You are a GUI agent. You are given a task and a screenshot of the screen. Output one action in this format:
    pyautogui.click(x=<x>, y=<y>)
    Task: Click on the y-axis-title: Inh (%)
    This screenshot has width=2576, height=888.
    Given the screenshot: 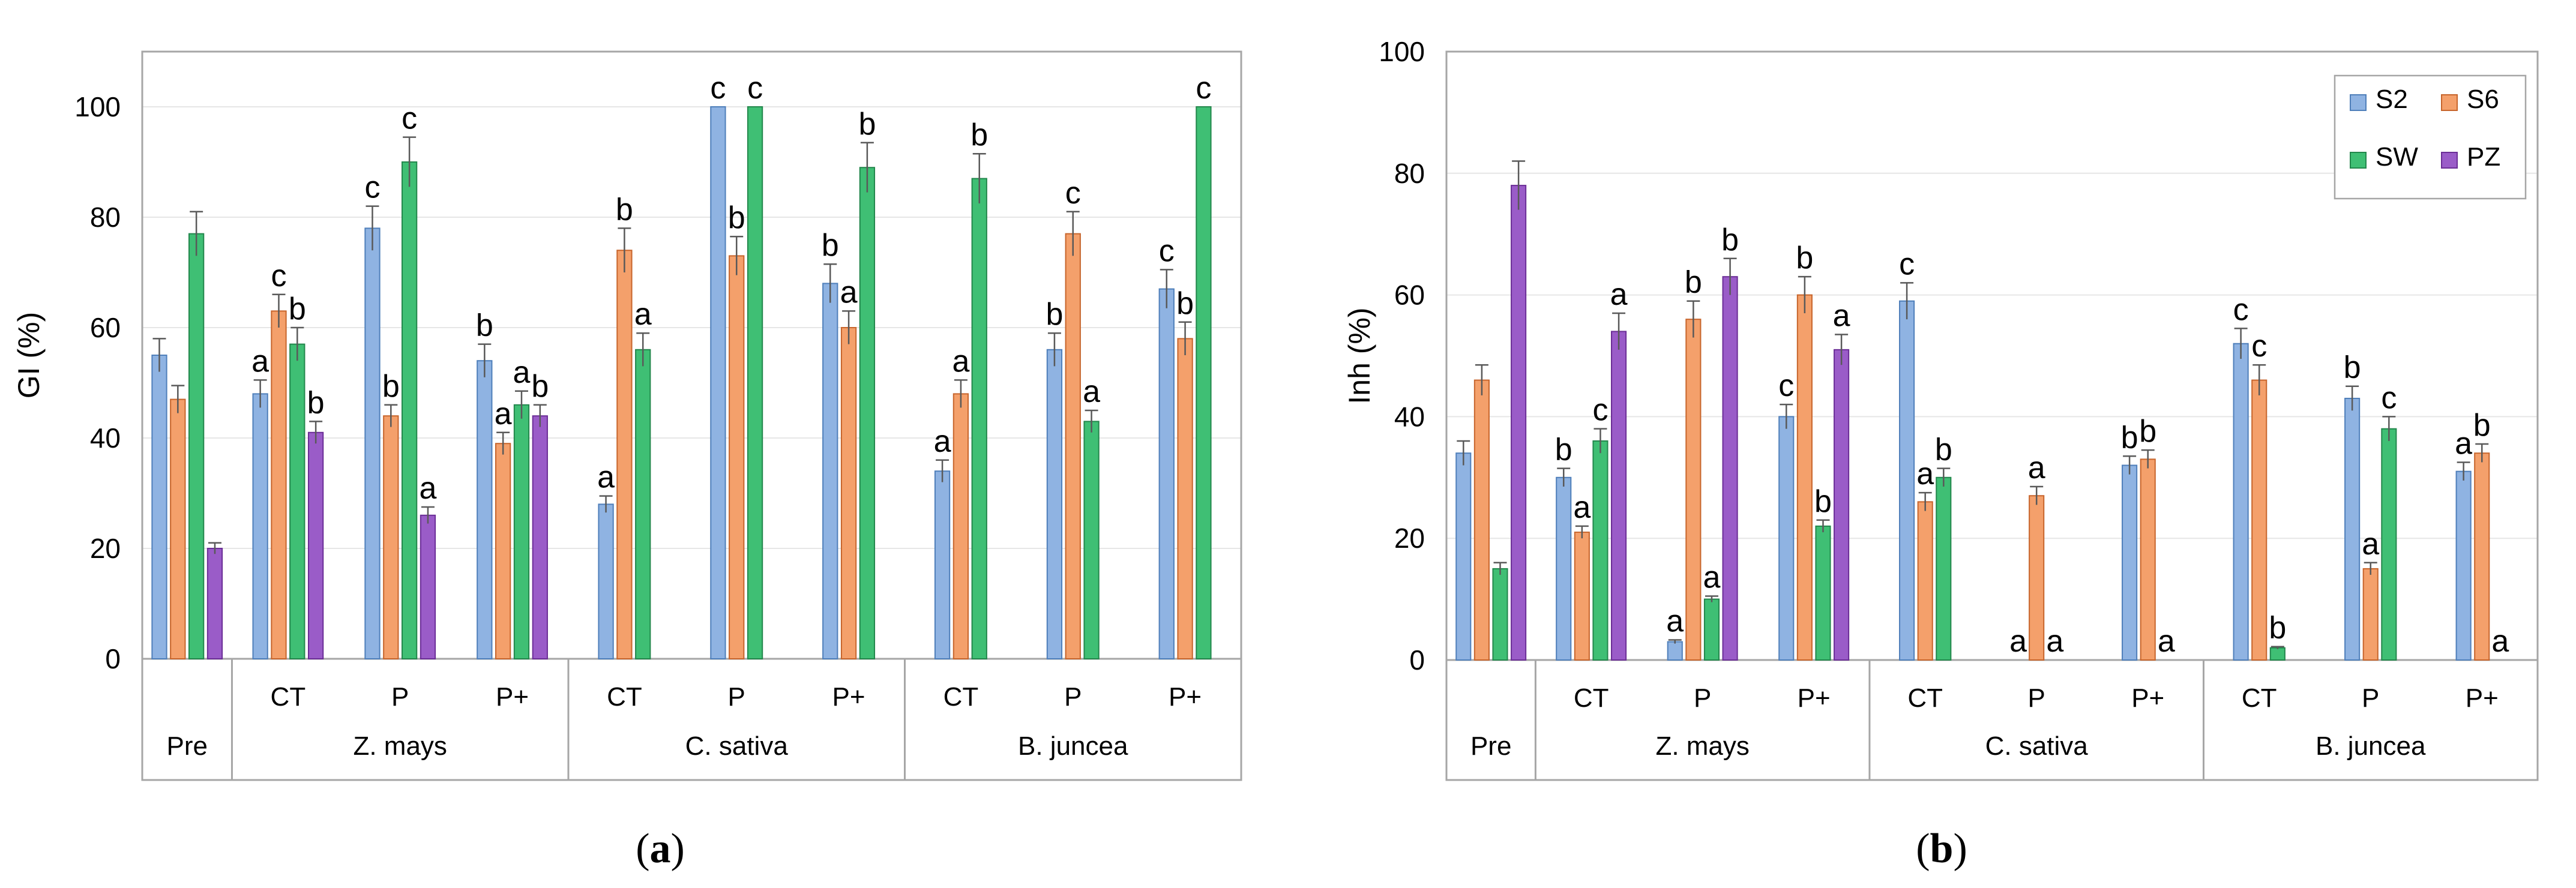 What is the action you would take?
    pyautogui.click(x=1359, y=355)
    